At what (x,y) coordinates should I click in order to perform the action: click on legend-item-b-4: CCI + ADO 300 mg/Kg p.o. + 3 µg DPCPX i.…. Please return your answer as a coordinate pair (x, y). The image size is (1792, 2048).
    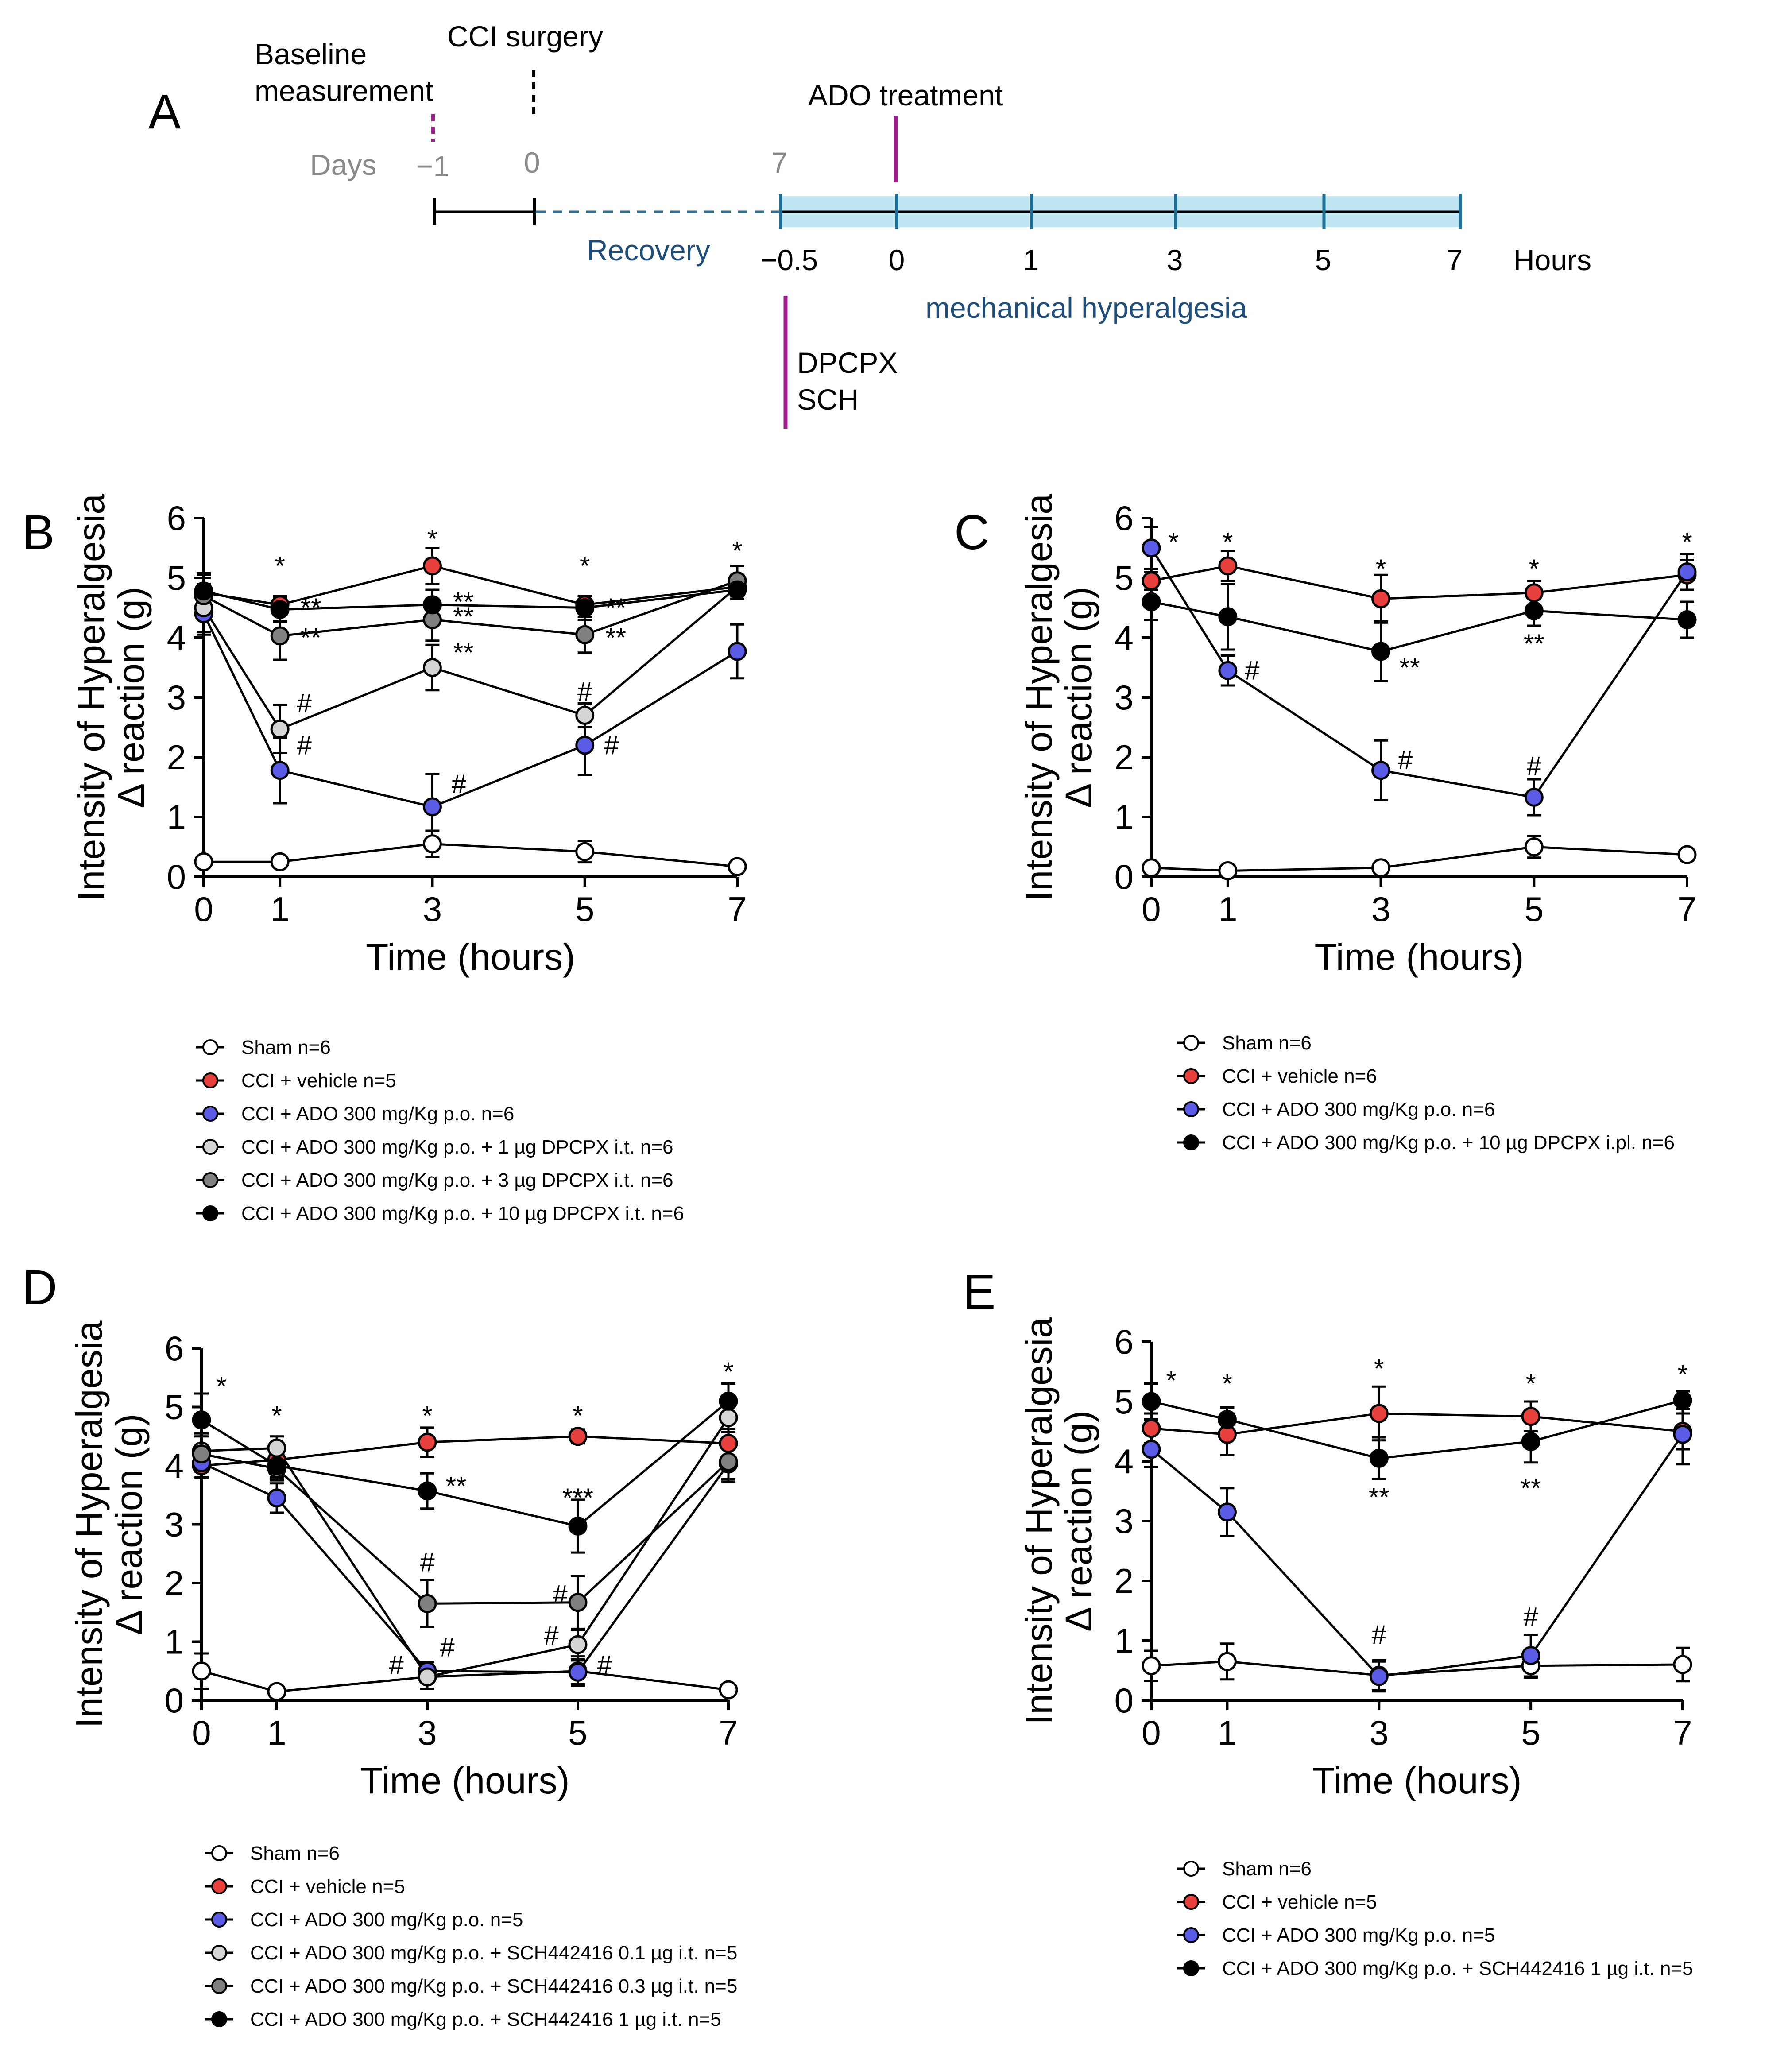
    Looking at the image, I should click on (434, 1180).